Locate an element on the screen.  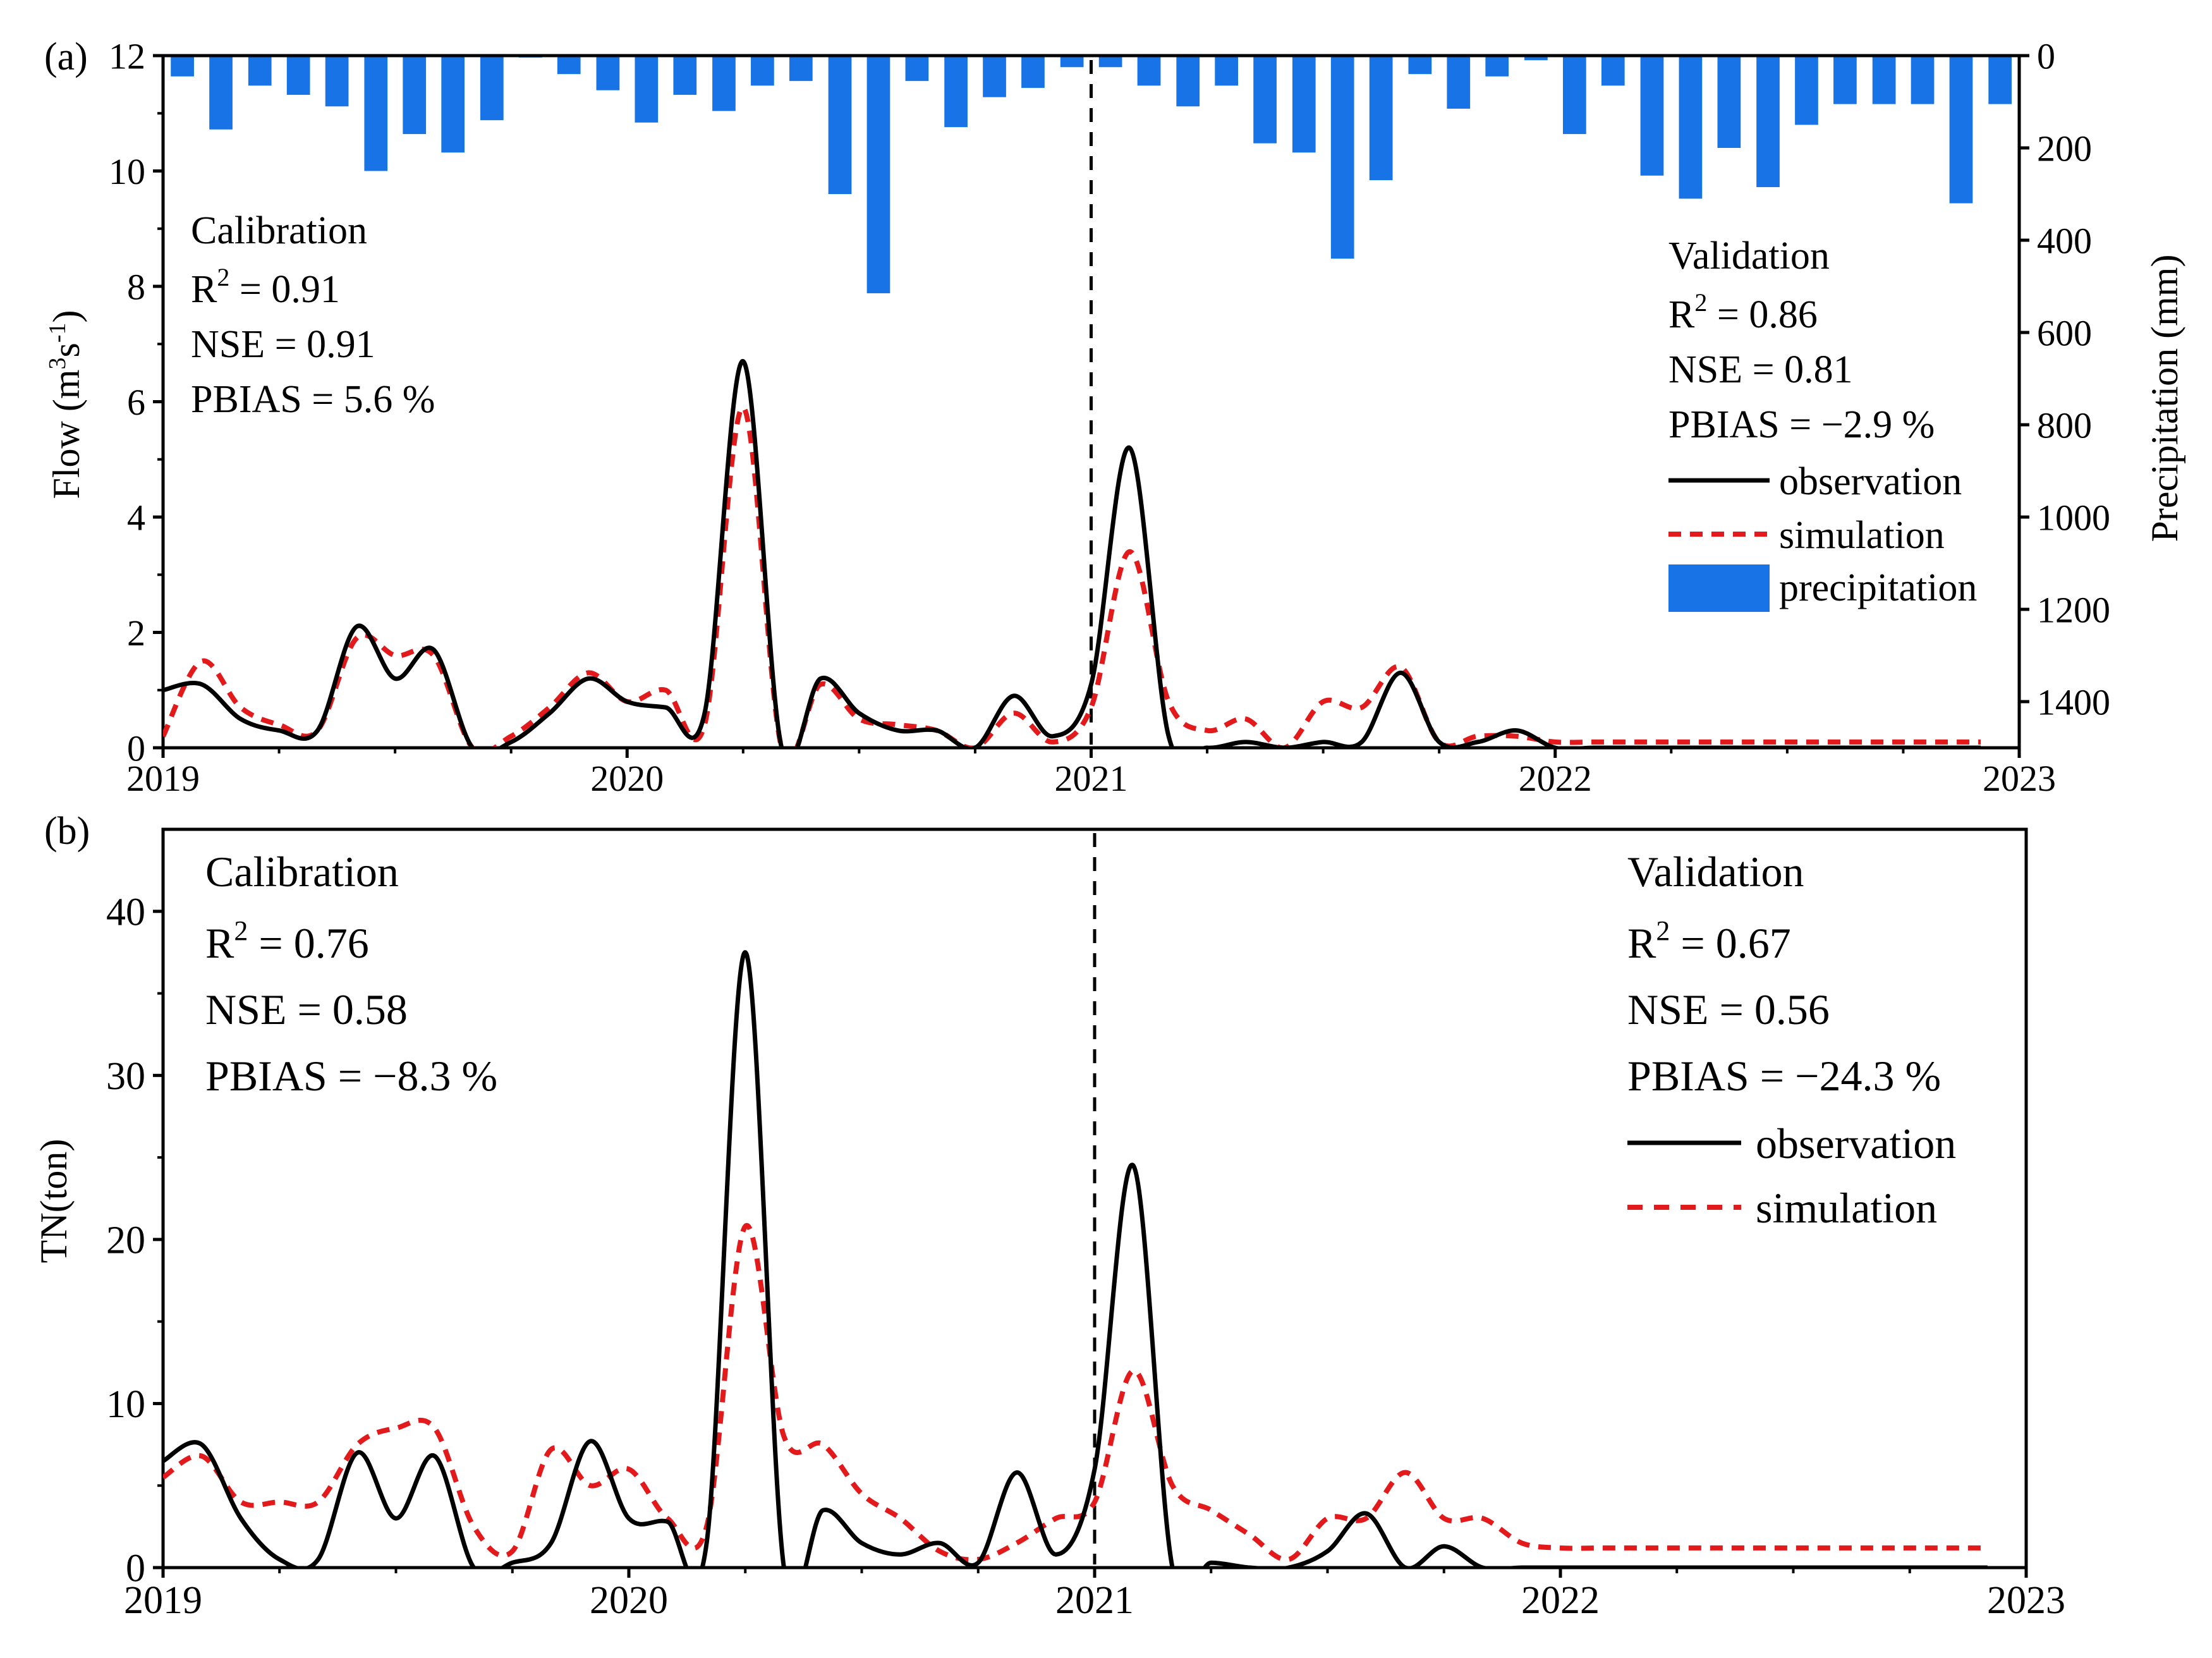
calibration-nse: NSE = 0.58 is located at coordinates (306, 1009).